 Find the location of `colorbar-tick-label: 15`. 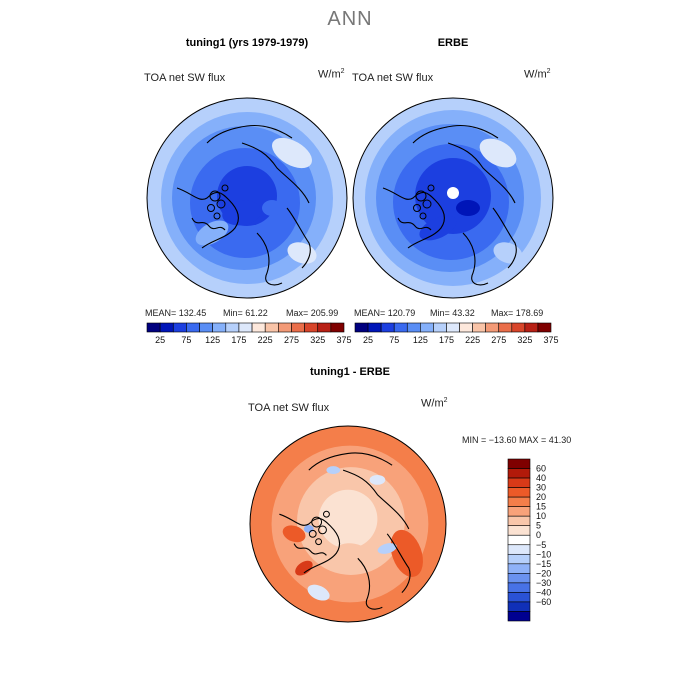

colorbar-tick-label: 15 is located at coordinates (541, 507).